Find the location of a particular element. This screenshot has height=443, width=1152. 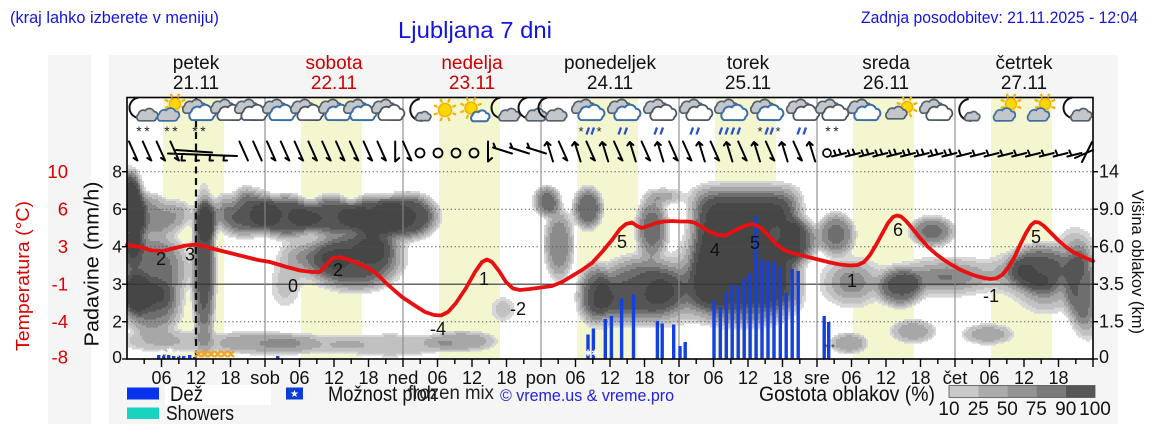

svg-text: 14 is located at coordinates (1109, 172).